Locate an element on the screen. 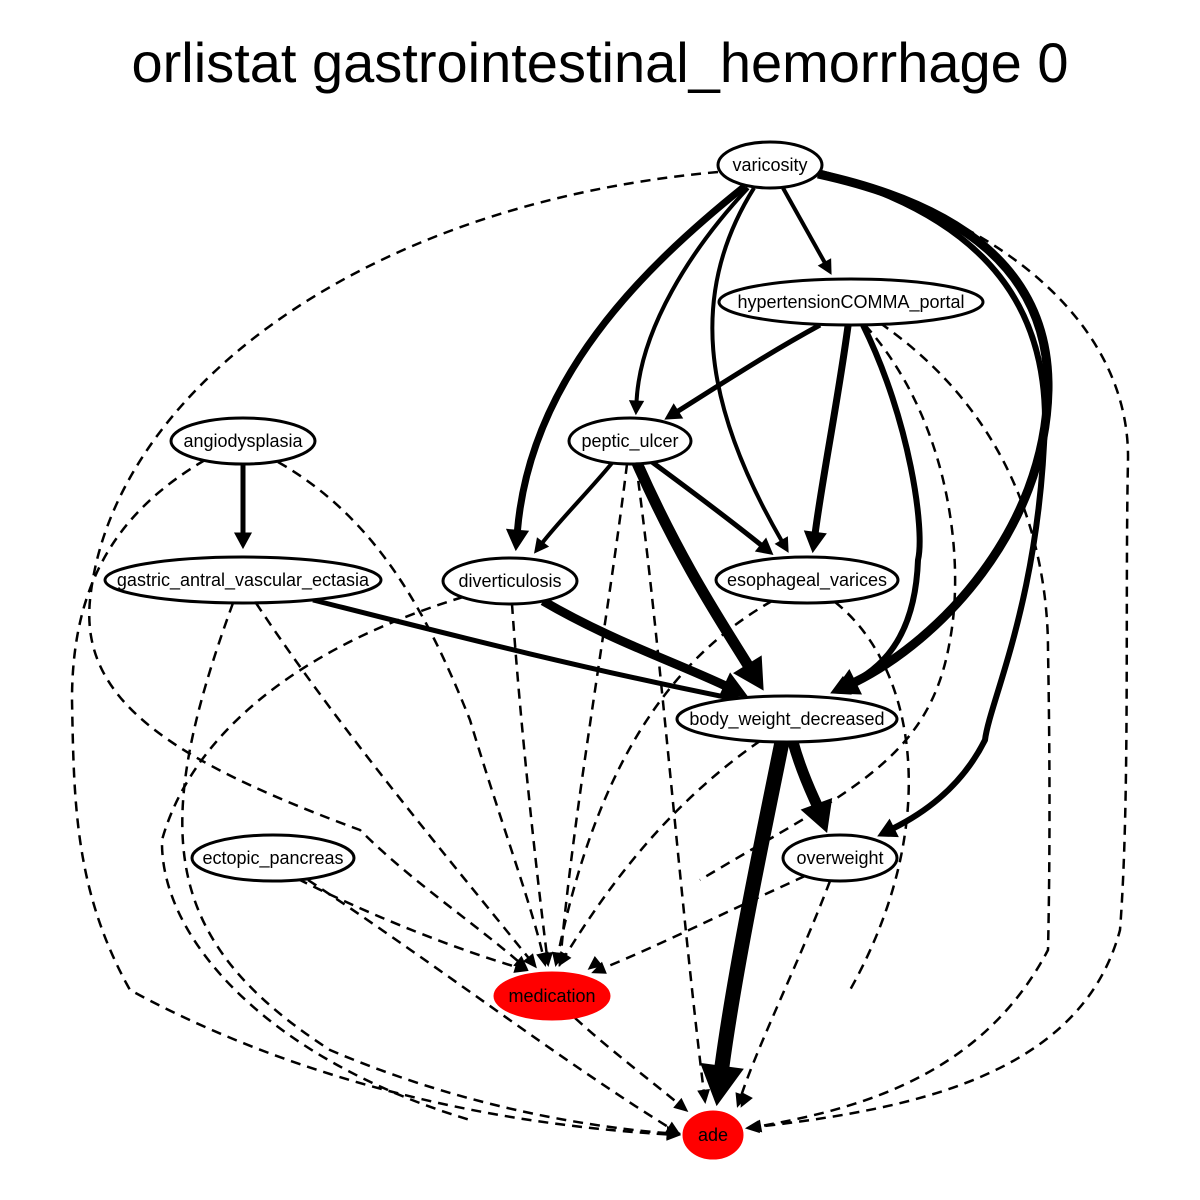 The height and width of the screenshot is (1200, 1200). node-ade: ade is located at coordinates (713, 1135).